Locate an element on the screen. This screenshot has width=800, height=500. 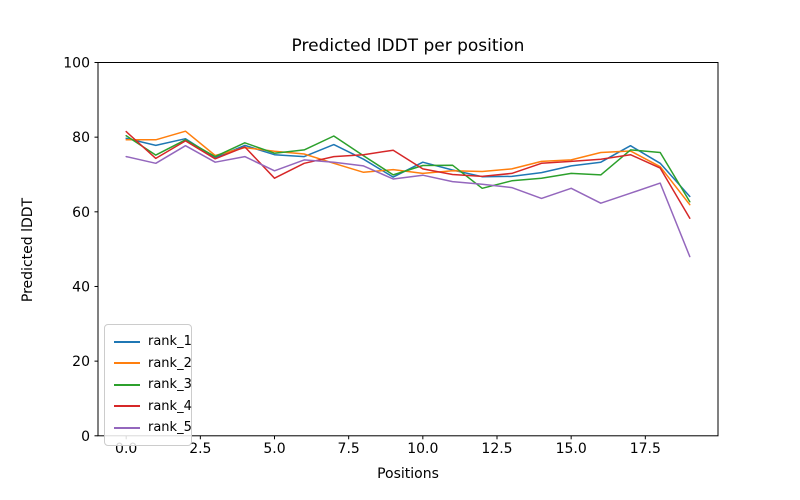
y-tick-label: 20 is located at coordinates (81, 362).